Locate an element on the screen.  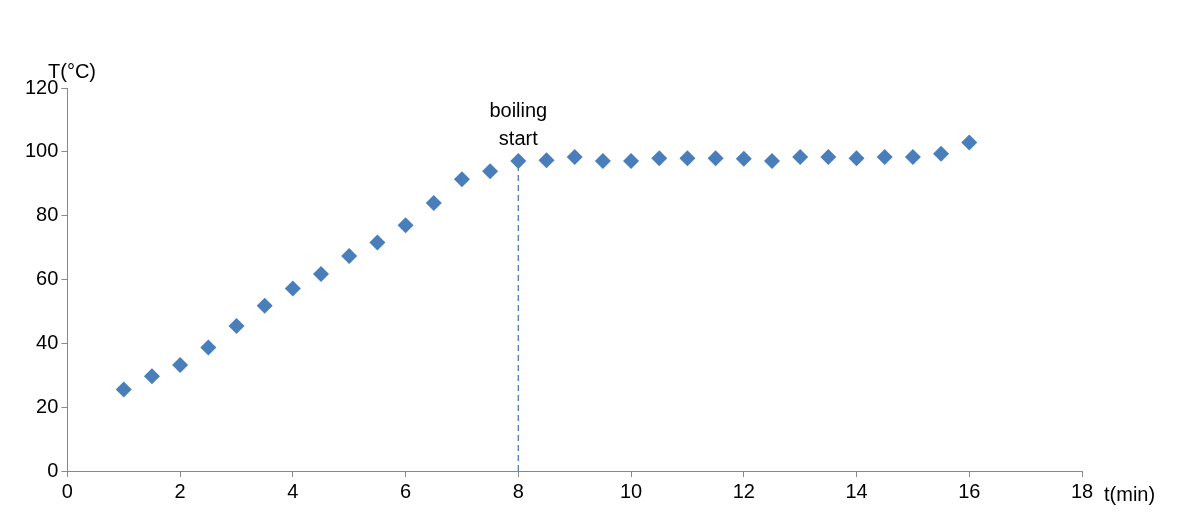
y-axis-title: T(°C) is located at coordinates (72, 70).